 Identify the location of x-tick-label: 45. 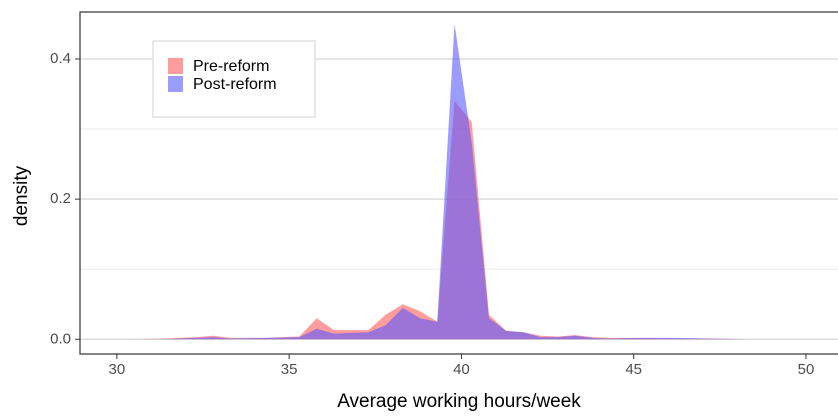
(633, 369).